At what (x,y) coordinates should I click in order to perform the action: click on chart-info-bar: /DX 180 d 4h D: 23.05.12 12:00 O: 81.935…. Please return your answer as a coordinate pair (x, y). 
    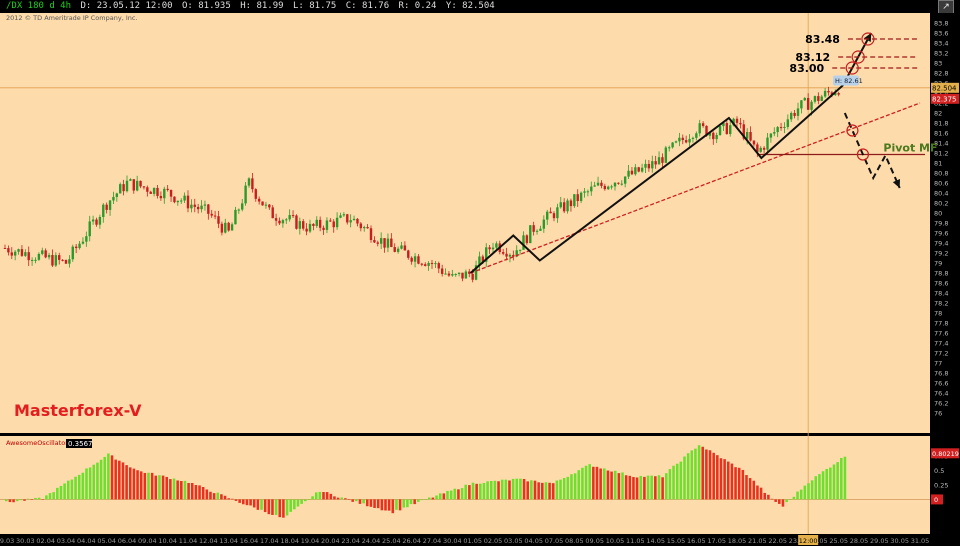
    Looking at the image, I should click on (480, 6).